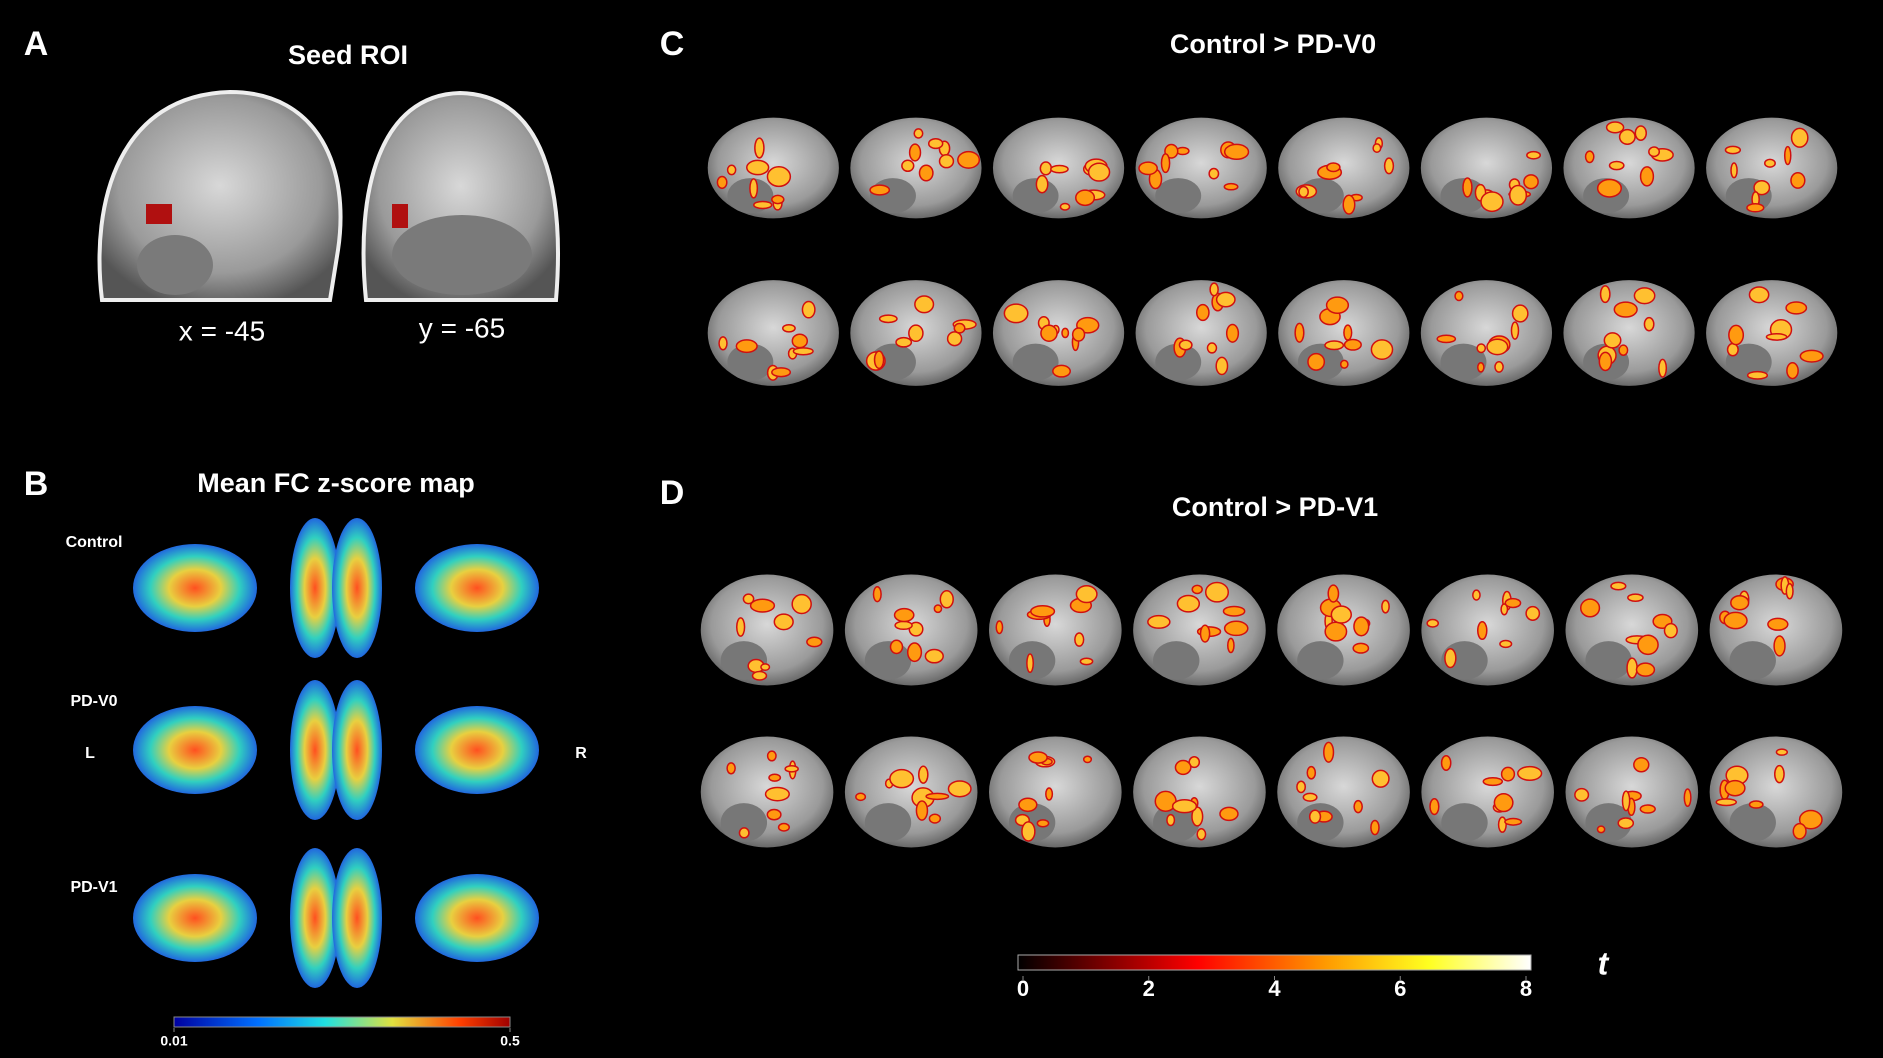 Image resolution: width=1883 pixels, height=1058 pixels. What do you see at coordinates (195, 588) in the screenshot?
I see `lateral-surface` at bounding box center [195, 588].